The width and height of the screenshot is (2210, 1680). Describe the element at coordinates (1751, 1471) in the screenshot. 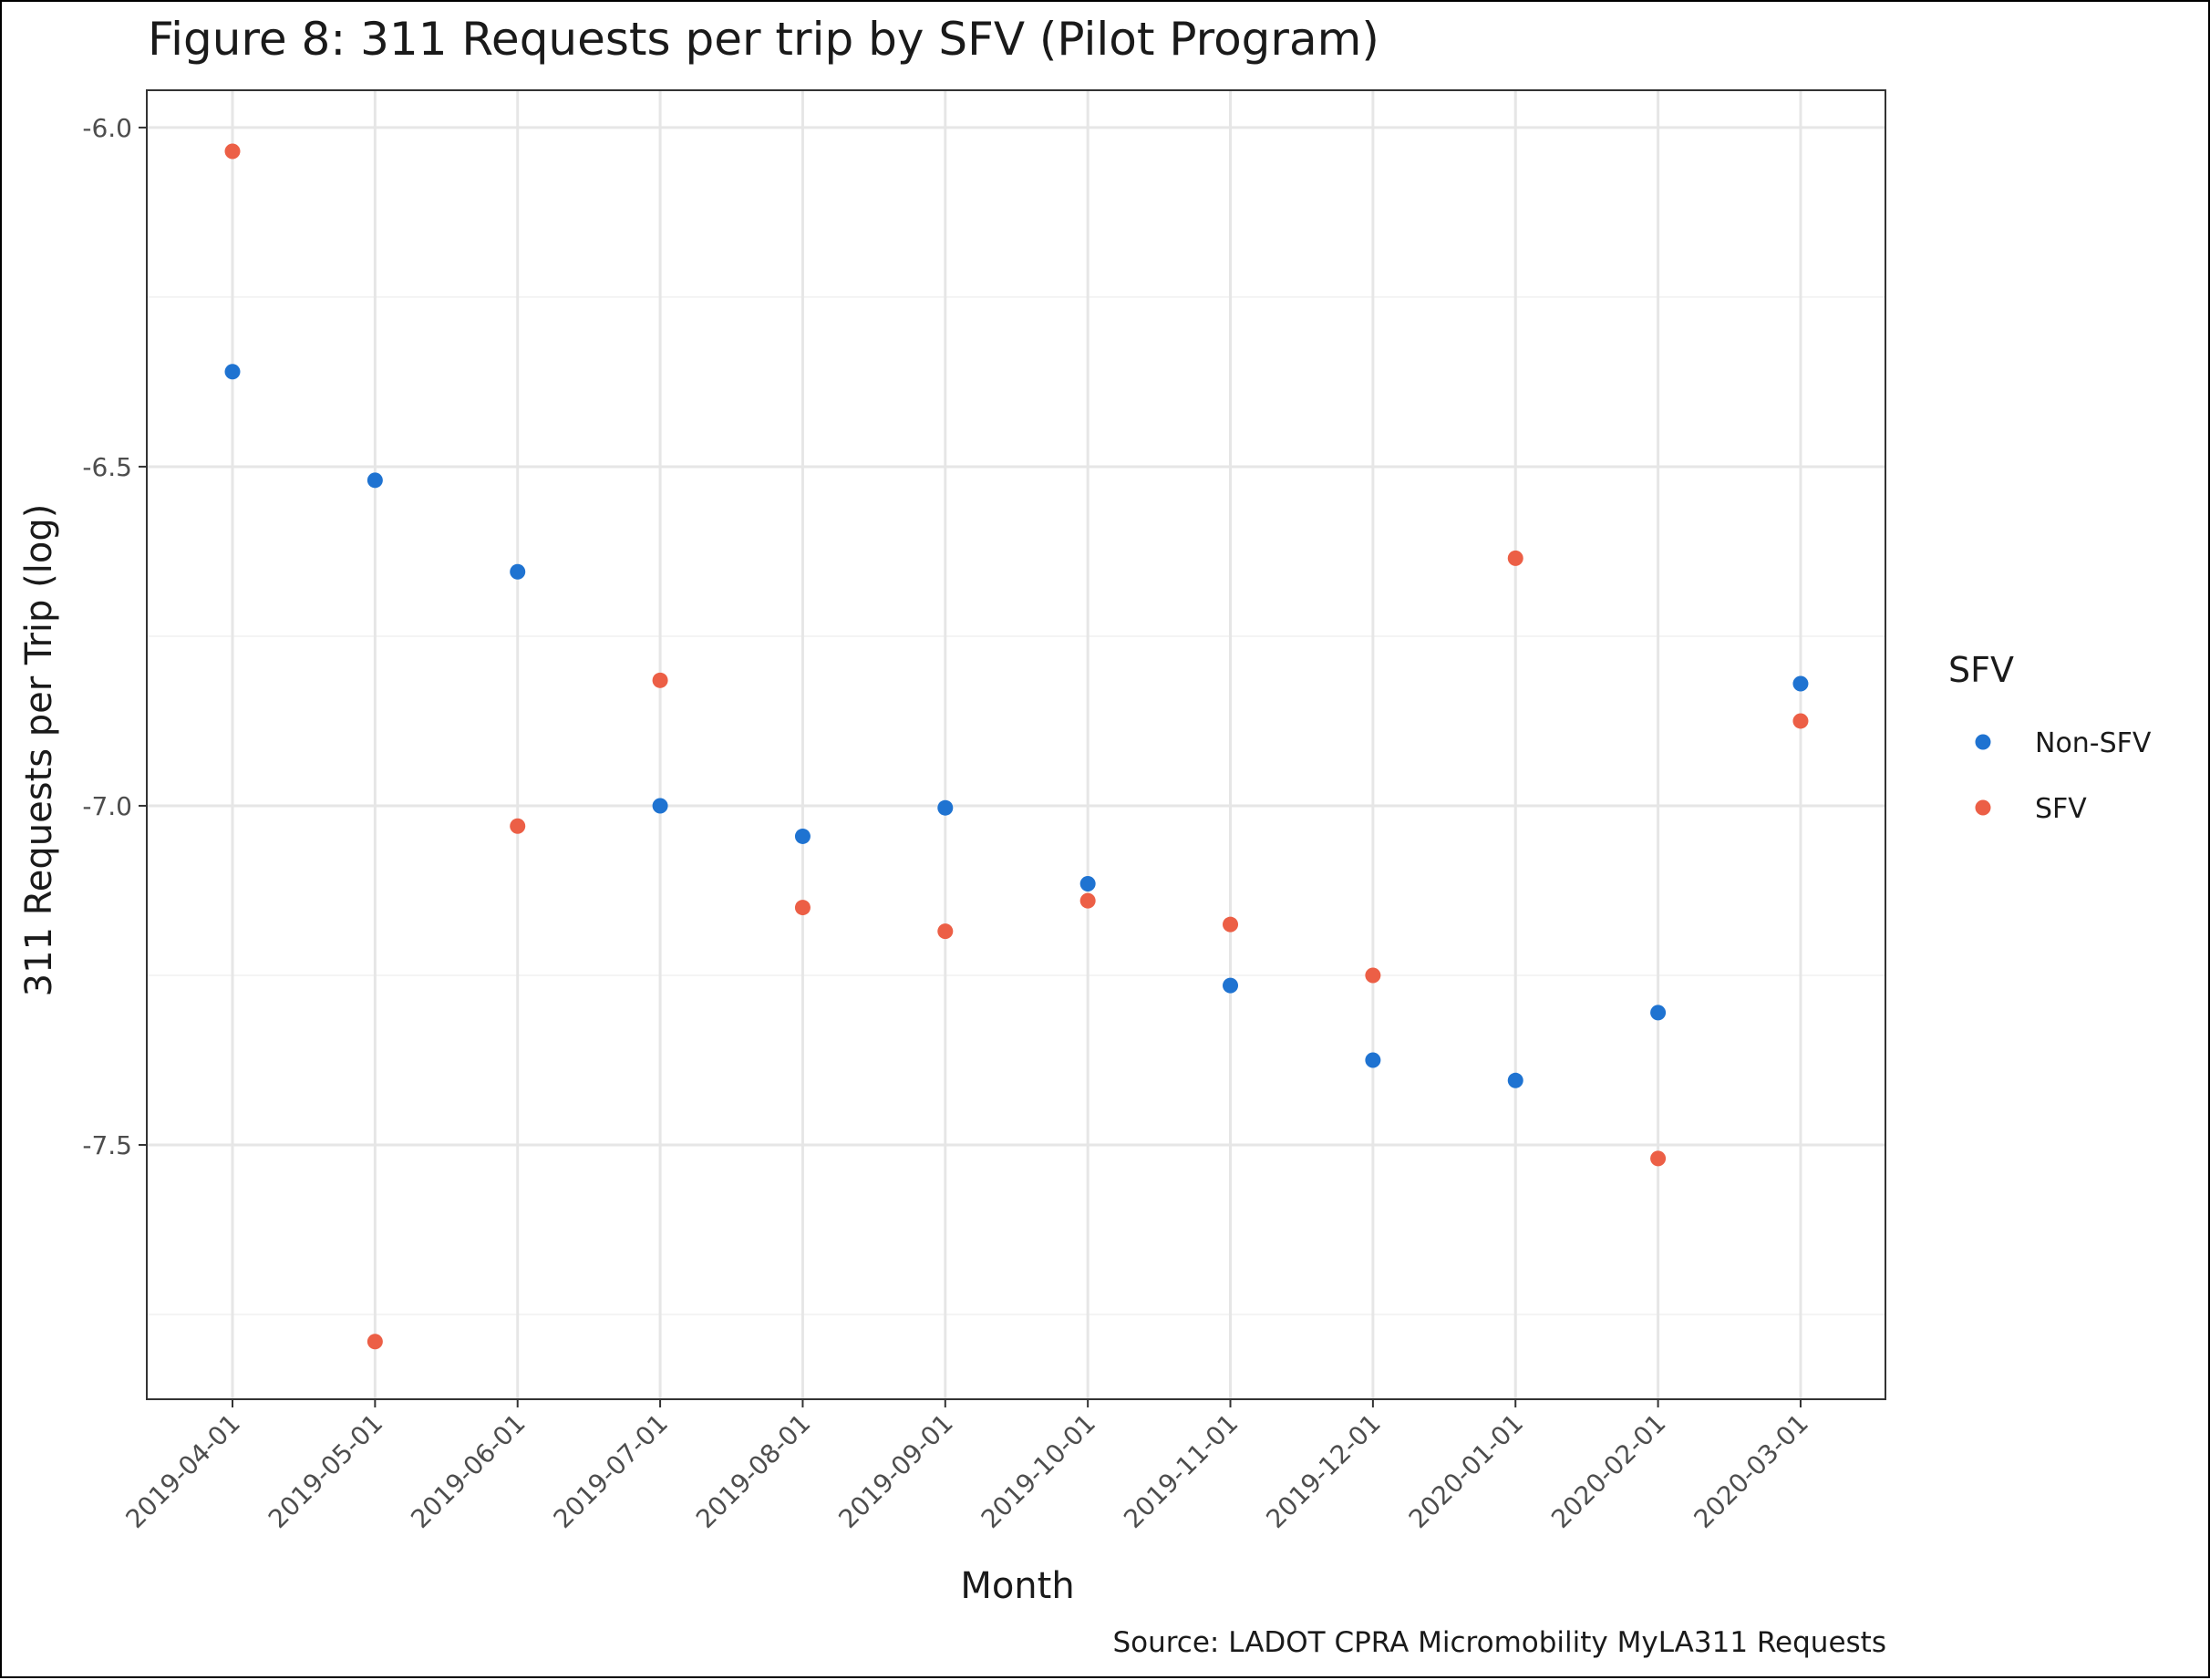

I see `x-tick-label: 2020-03-01` at that location.